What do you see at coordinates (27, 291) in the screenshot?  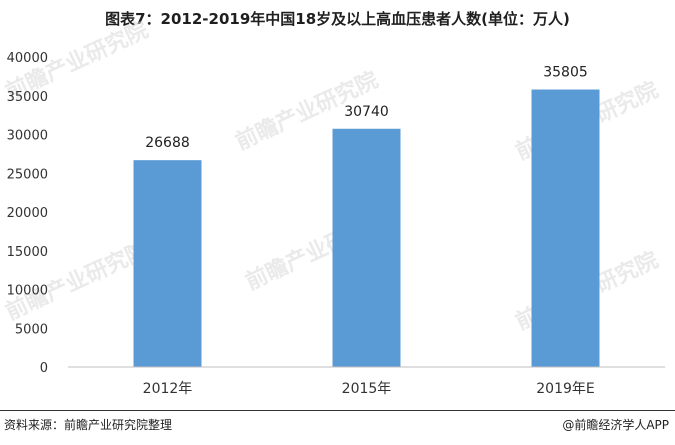 I see `y-tick-label-2: 10000` at bounding box center [27, 291].